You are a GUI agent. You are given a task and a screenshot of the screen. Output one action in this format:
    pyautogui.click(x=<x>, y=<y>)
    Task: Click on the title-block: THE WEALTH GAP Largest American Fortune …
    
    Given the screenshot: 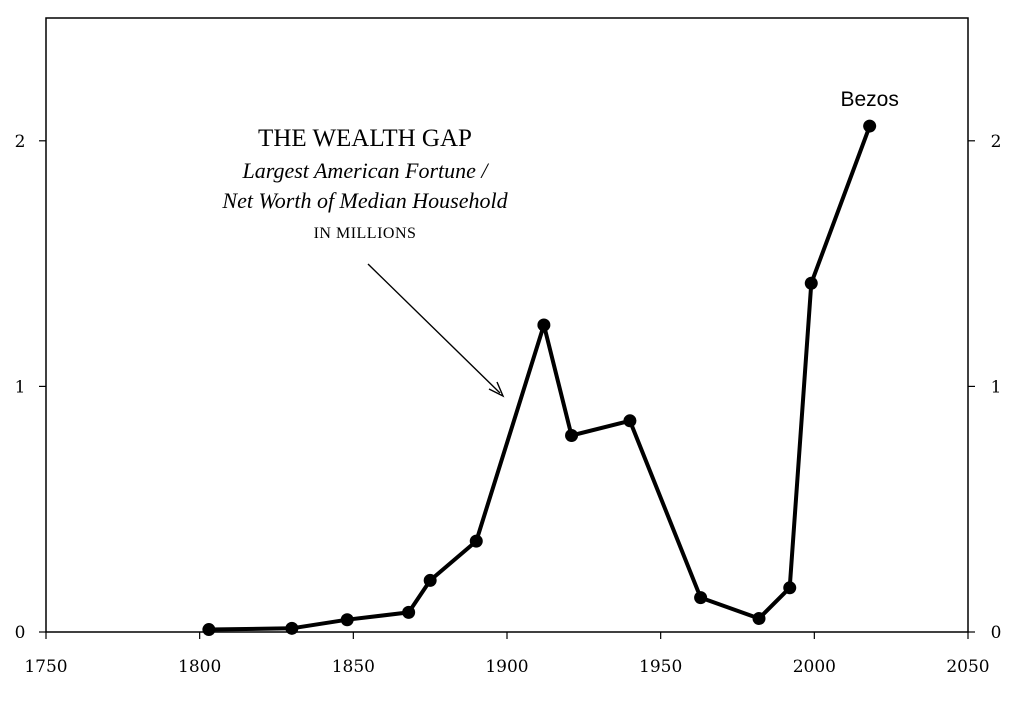 What is the action you would take?
    pyautogui.click(x=365, y=261)
    